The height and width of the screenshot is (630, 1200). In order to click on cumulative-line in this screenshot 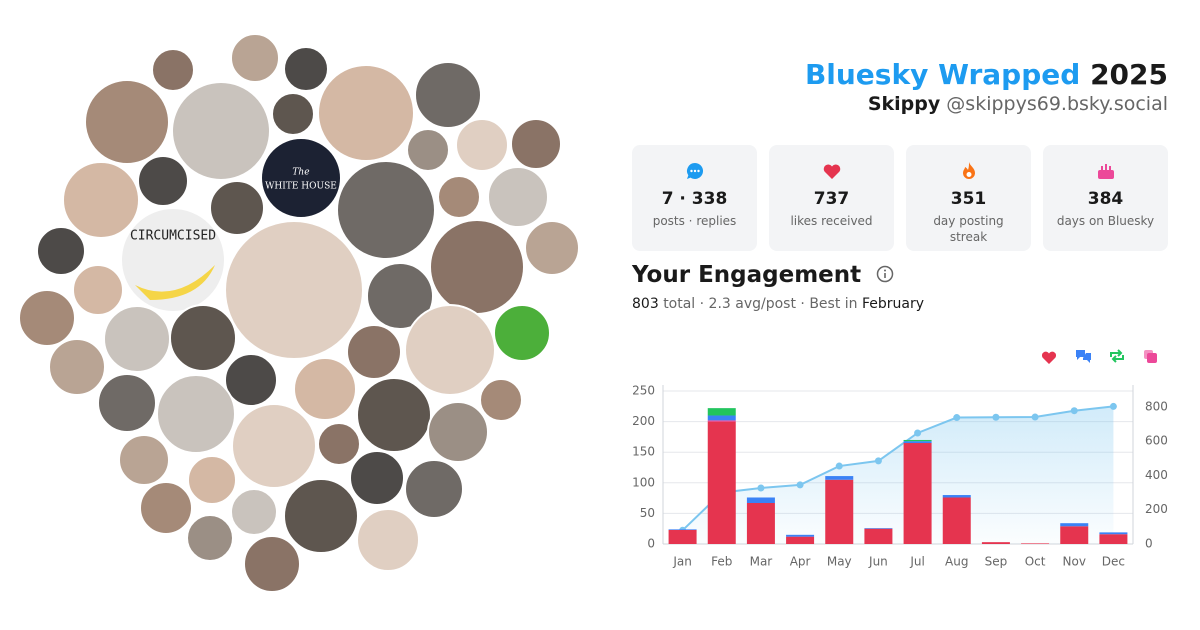, I will do `click(897, 468)`.